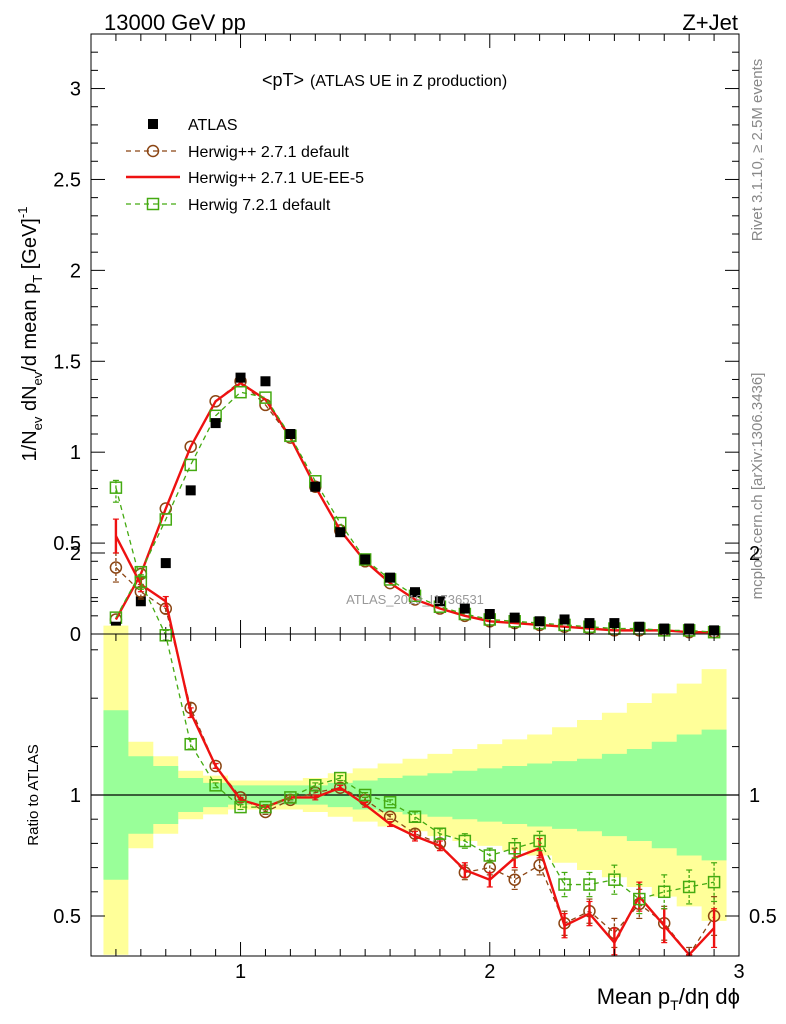  Describe the element at coordinates (269, 152) in the screenshot. I see `legend-entry-1-label: Herwig++ 2.7.1 default` at that location.